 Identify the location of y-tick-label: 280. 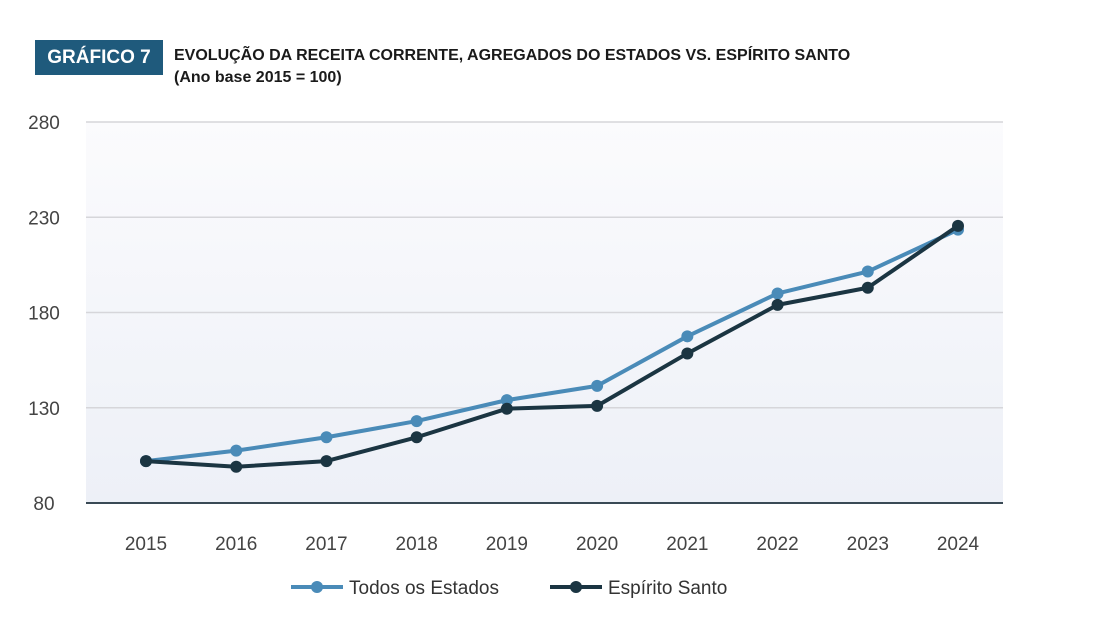
(44, 123).